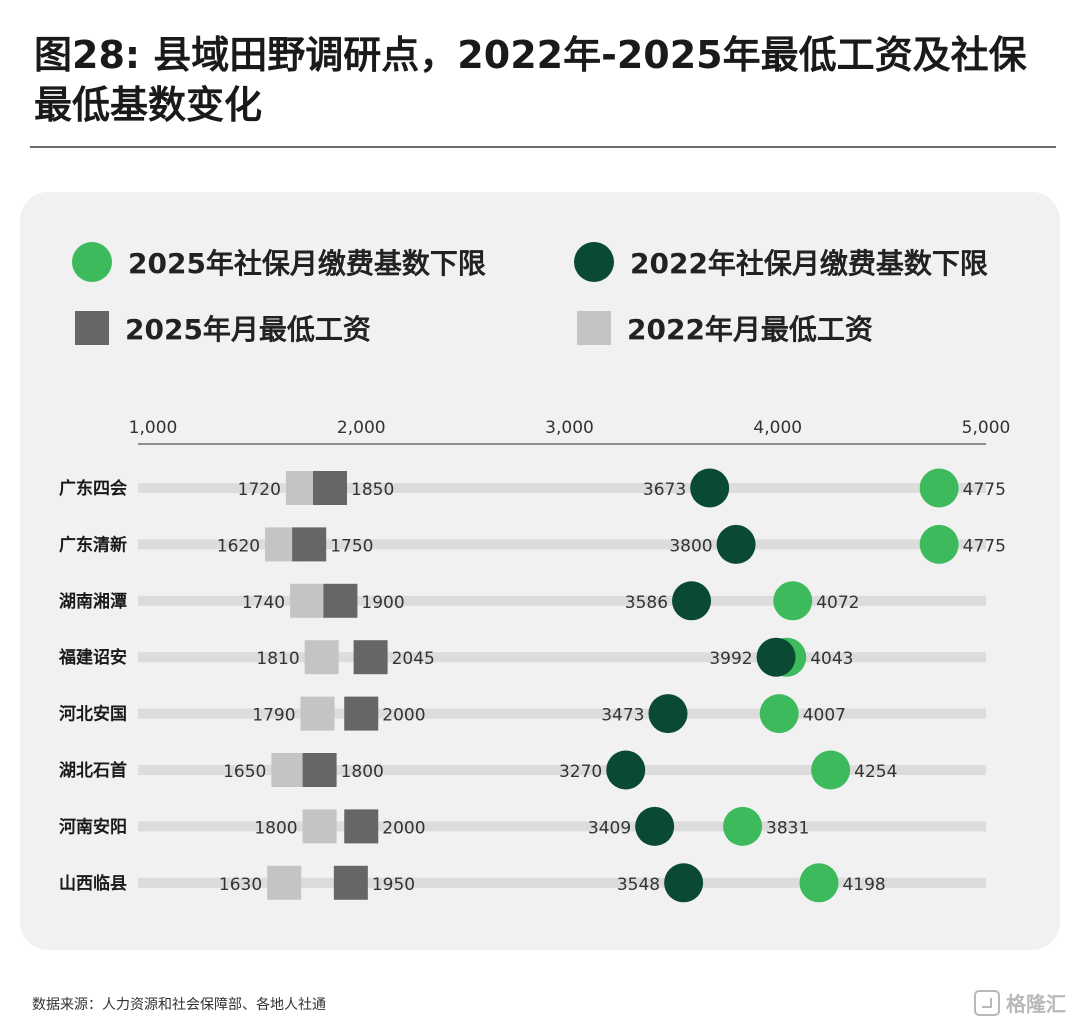  Describe the element at coordinates (646, 603) in the screenshot. I see `social-2022-label: 3586` at that location.